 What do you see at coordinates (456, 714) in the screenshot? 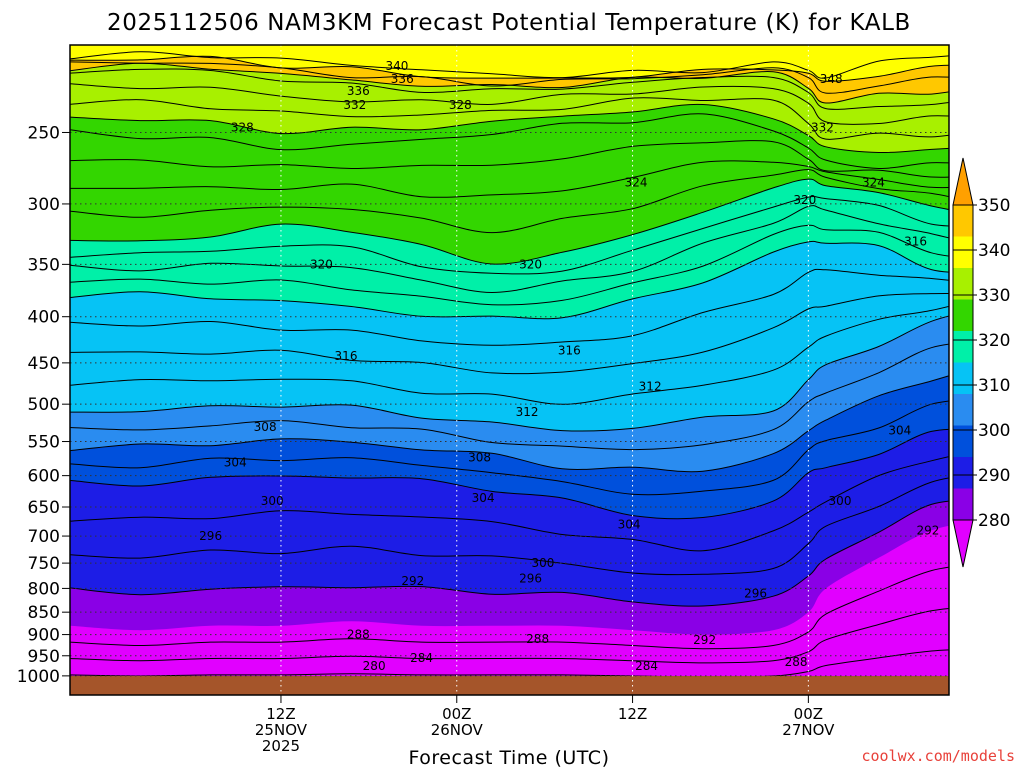
I see `x-tick-label-16-0: 00Z` at bounding box center [456, 714].